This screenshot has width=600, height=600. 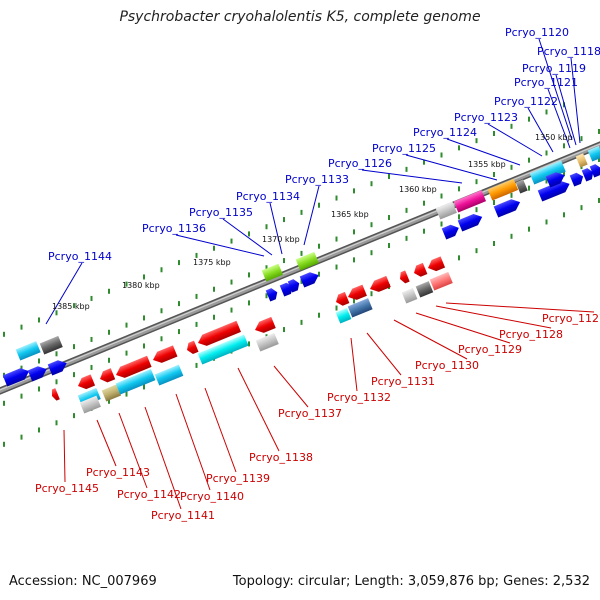 I want to click on gene-label-pcryo_1139: Pcryo_1139, so click(x=238, y=478).